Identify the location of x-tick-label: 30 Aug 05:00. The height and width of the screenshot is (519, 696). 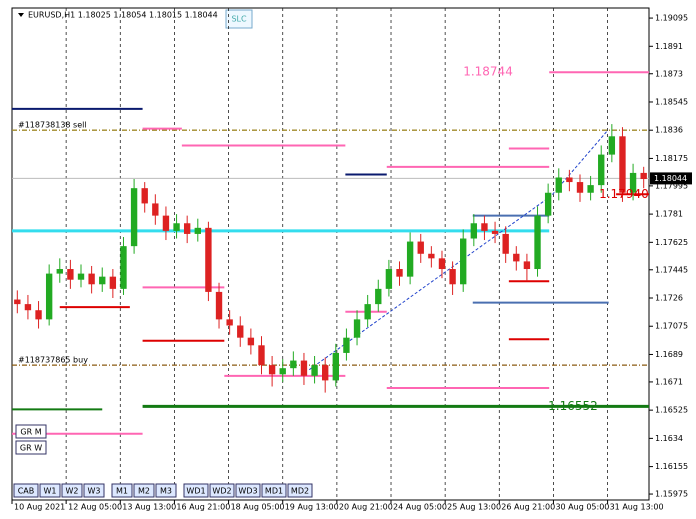
(582, 507).